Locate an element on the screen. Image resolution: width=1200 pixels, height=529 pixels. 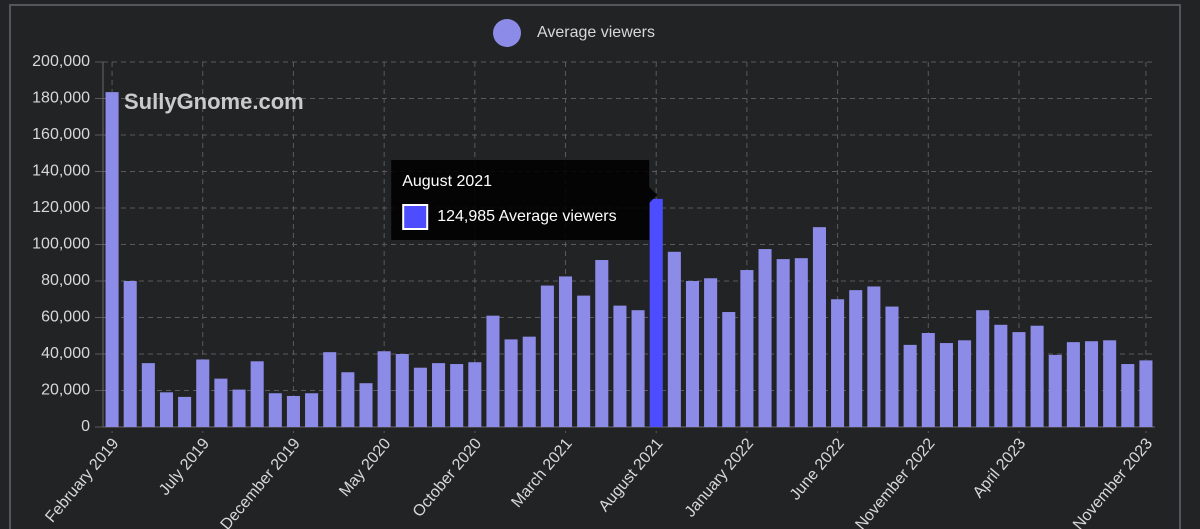
y-tick-label: 200,000 is located at coordinates (61, 61).